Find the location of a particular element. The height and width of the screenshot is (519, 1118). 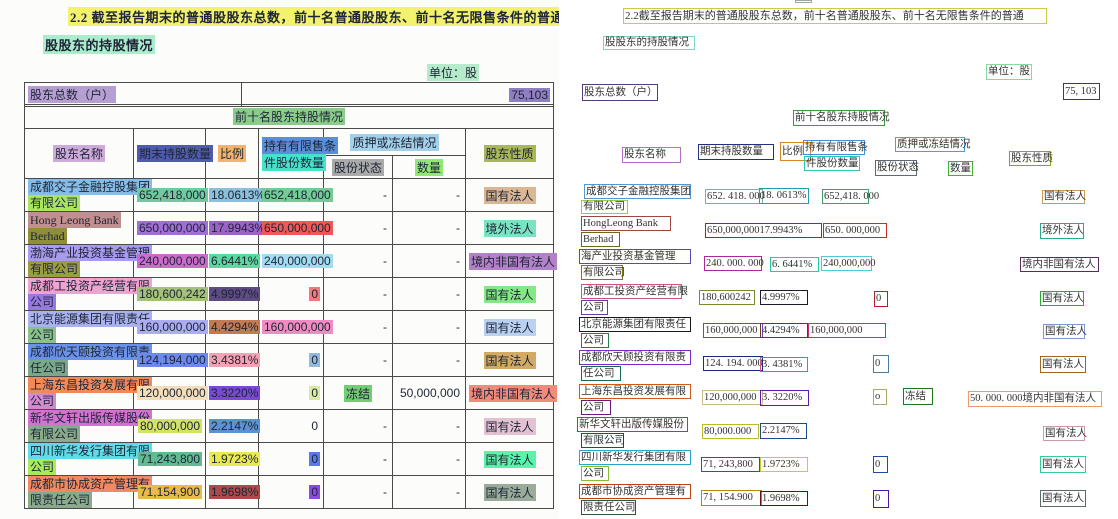

highlighted-text: 650,000,000 is located at coordinates (297, 227).